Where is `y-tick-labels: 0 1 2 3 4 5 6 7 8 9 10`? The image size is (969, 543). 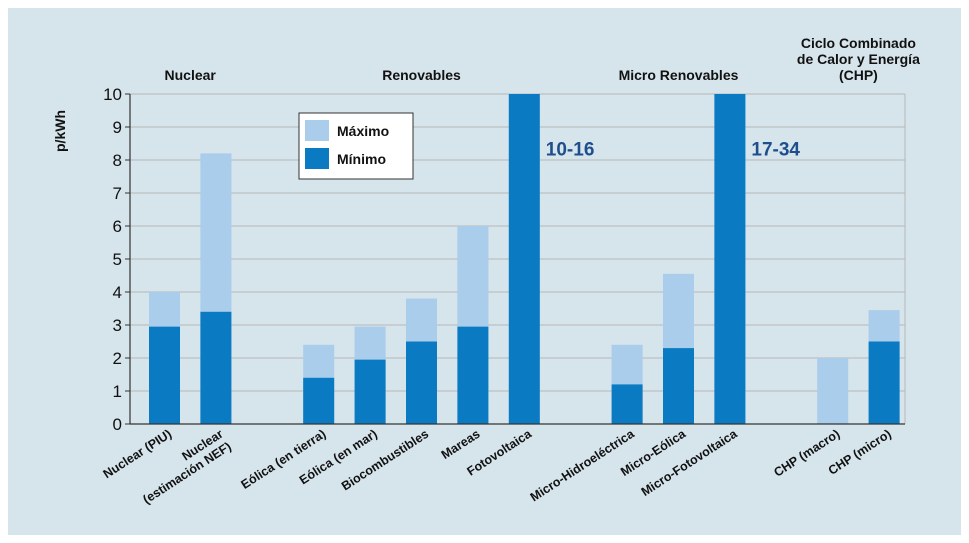 y-tick-labels: 0 1 2 3 4 5 6 7 8 9 10 is located at coordinates (112, 259).